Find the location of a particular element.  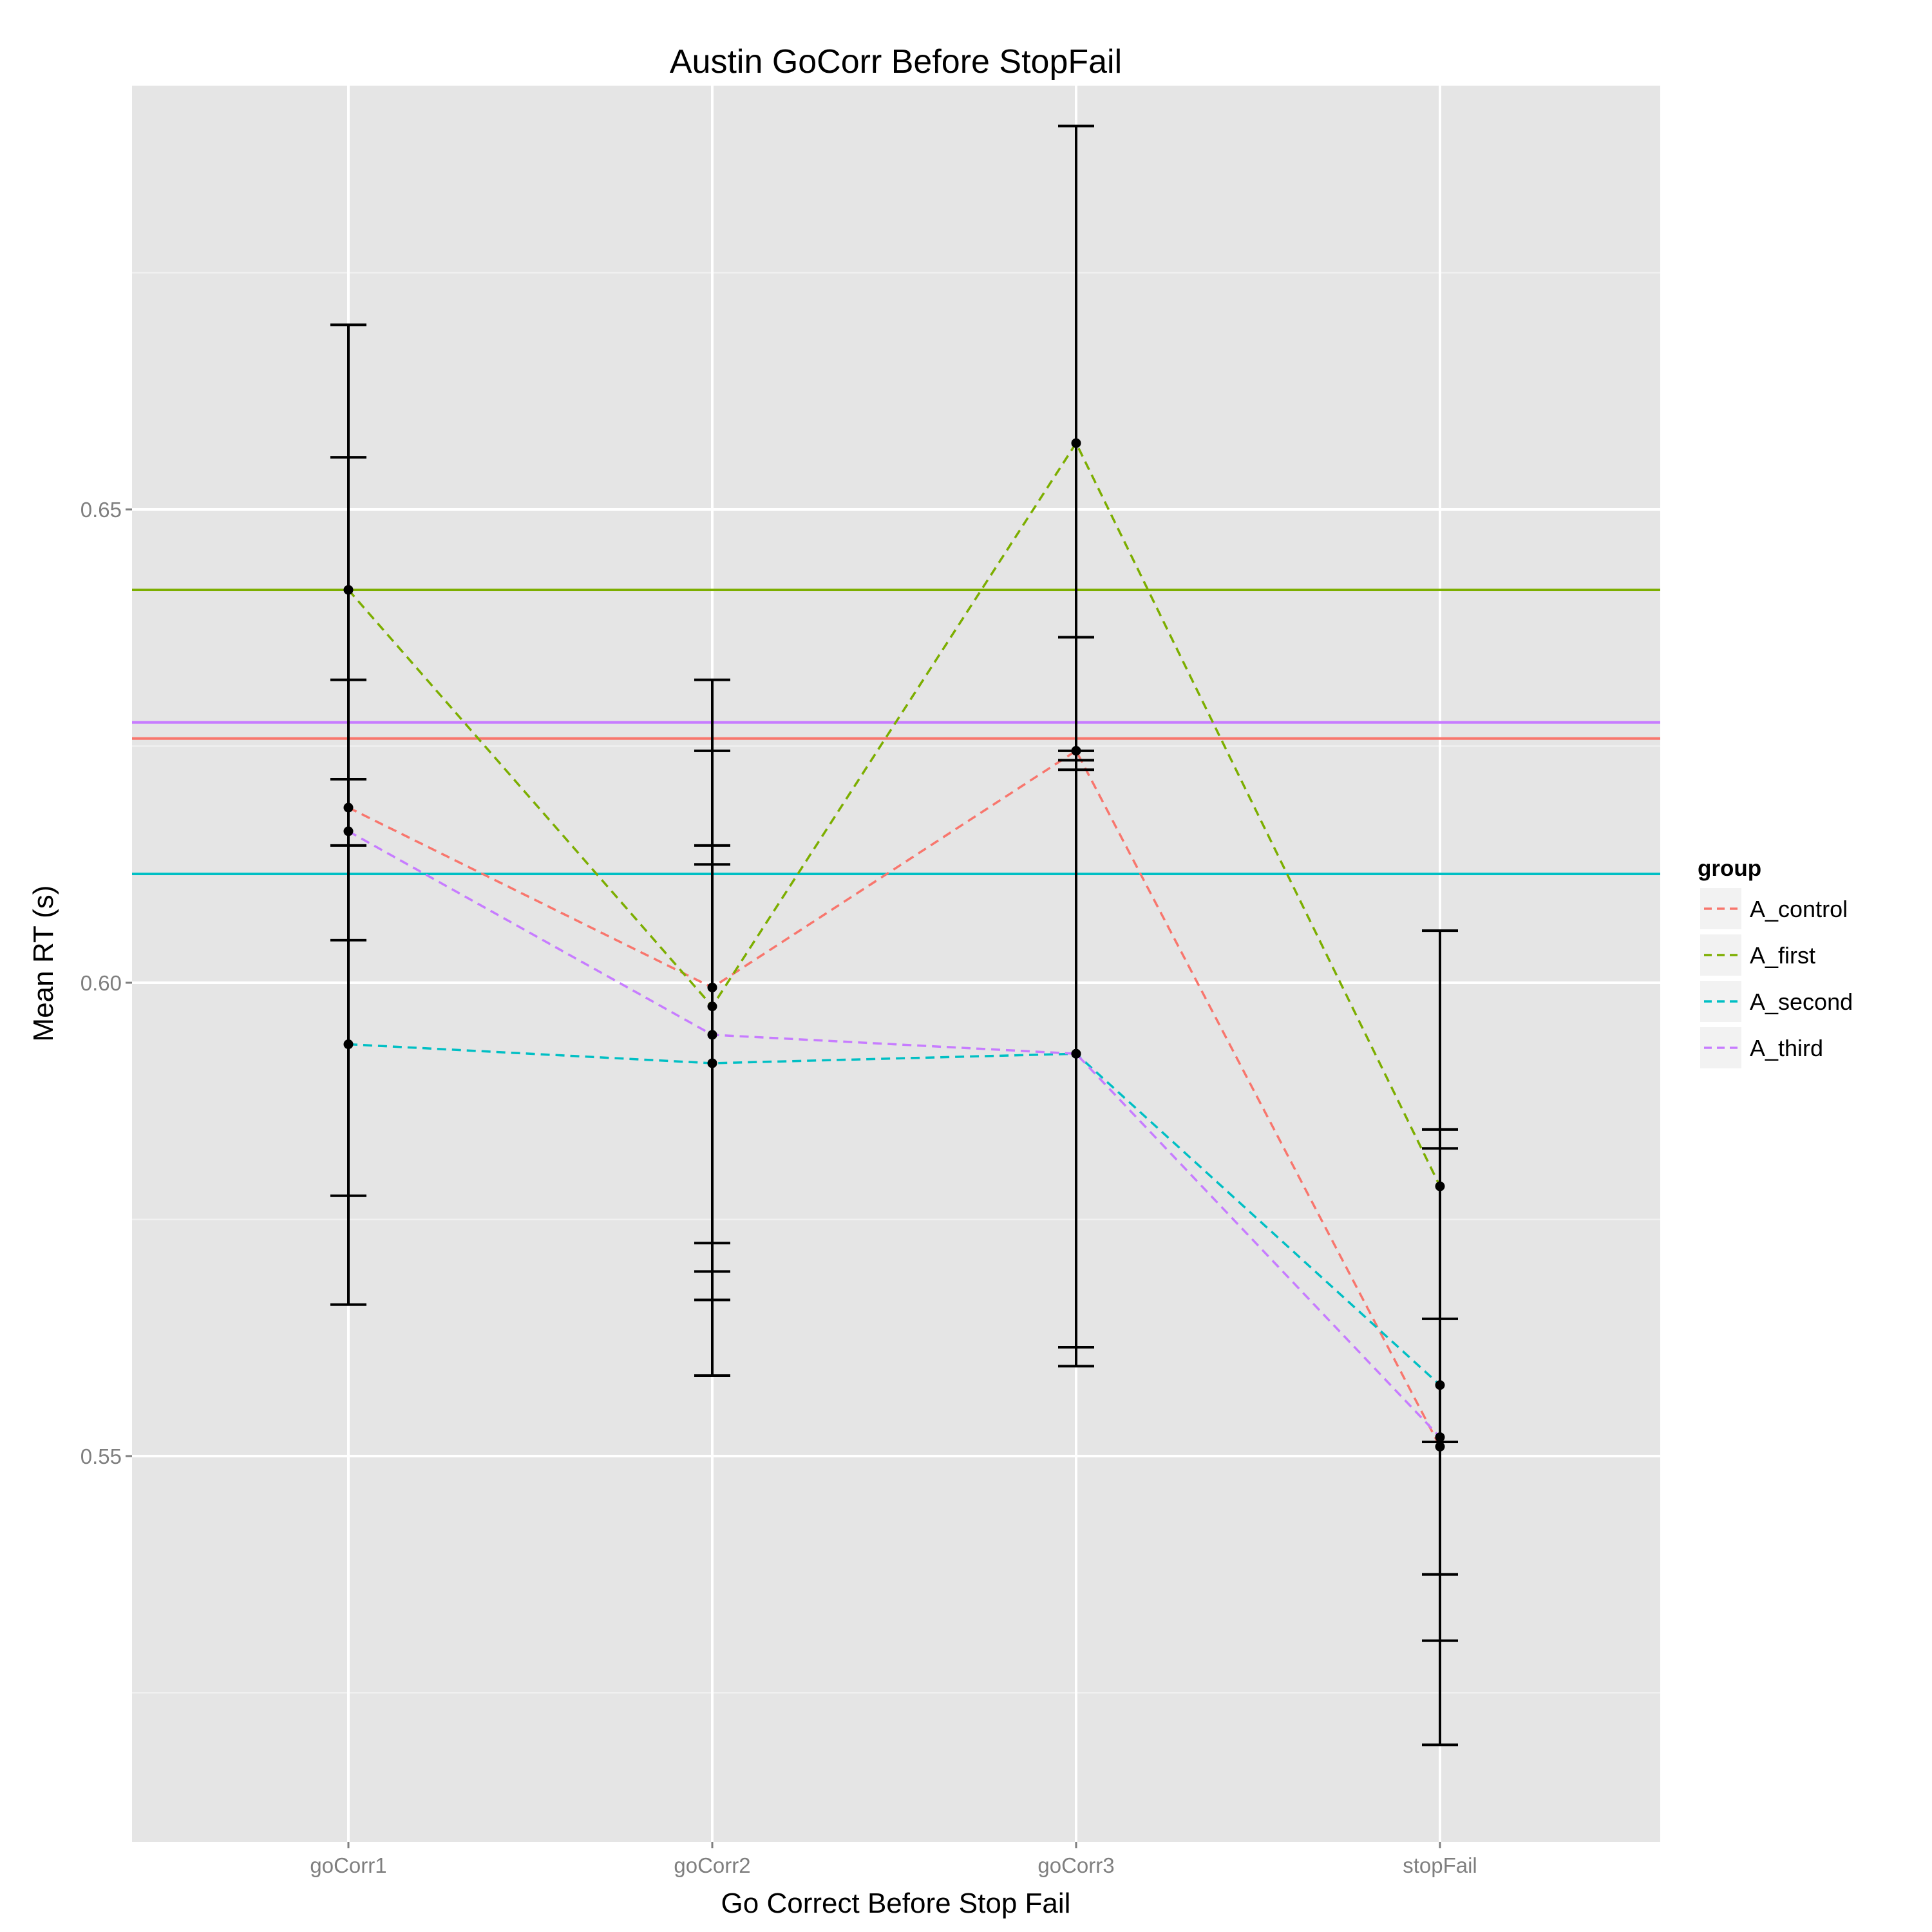

y-tick-label: 0.55 is located at coordinates (101, 1456).